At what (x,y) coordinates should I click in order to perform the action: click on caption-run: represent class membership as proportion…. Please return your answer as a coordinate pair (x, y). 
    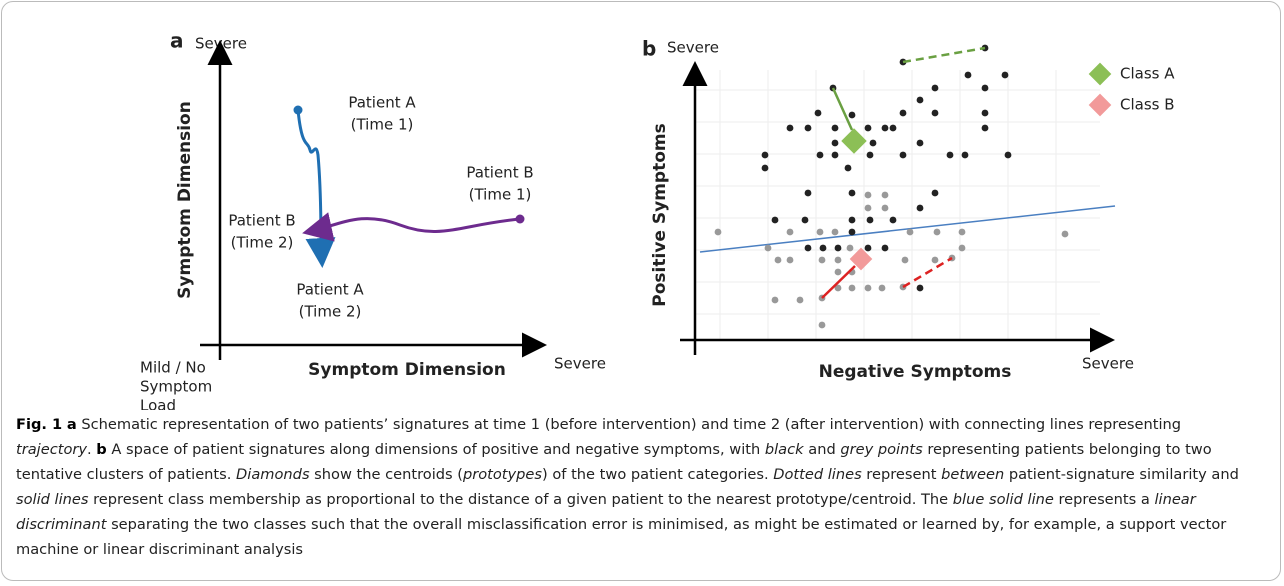
    Looking at the image, I should click on (520, 499).